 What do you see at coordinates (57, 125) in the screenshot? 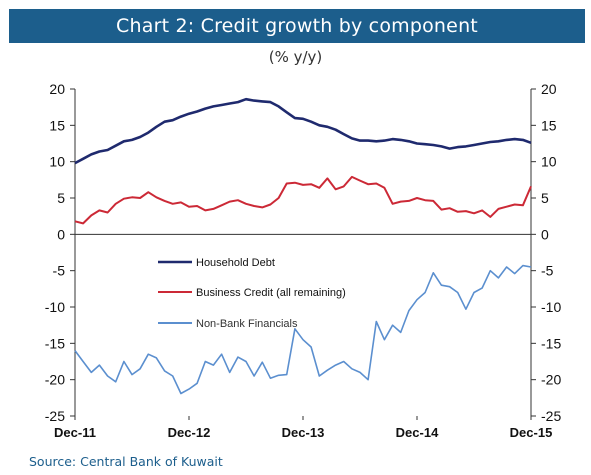
I see `y-tick-label-left: 15` at bounding box center [57, 125].